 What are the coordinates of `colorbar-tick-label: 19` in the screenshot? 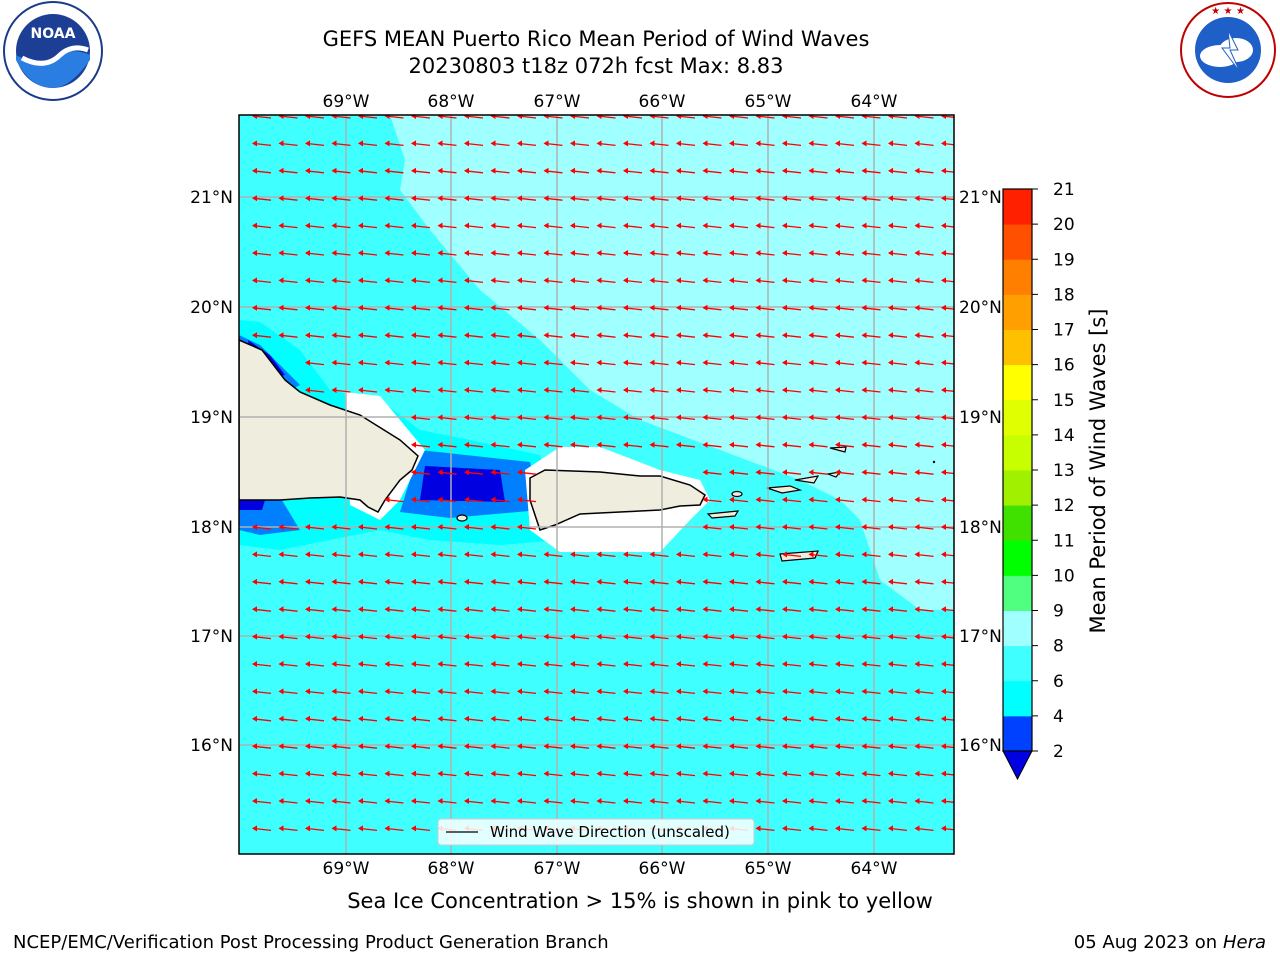 It's located at (1064, 260).